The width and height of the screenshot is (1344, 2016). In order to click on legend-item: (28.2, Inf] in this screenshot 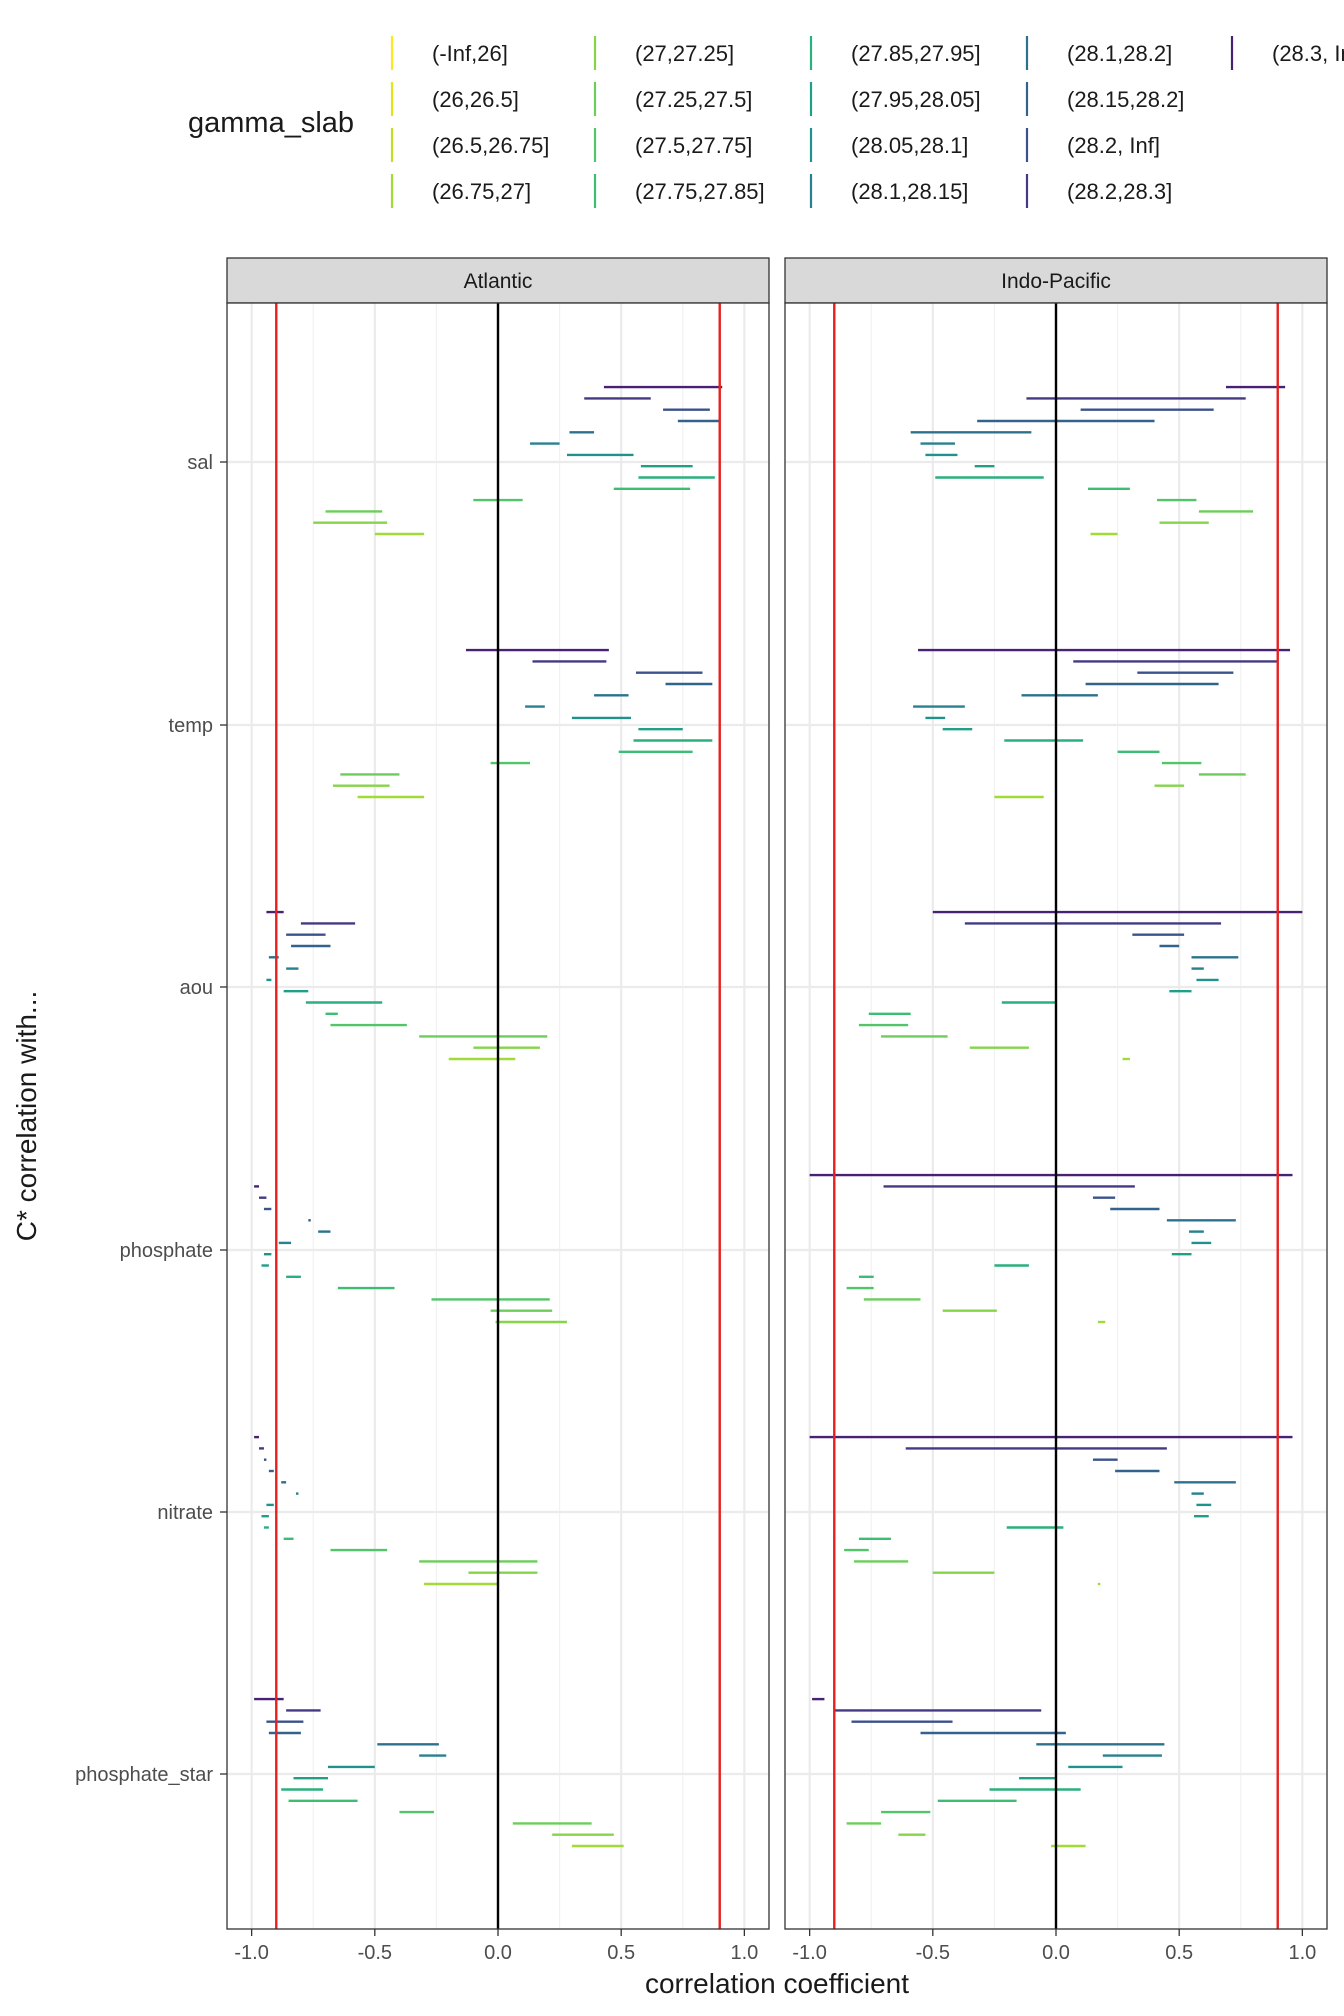, I will do `click(1092, 145)`.